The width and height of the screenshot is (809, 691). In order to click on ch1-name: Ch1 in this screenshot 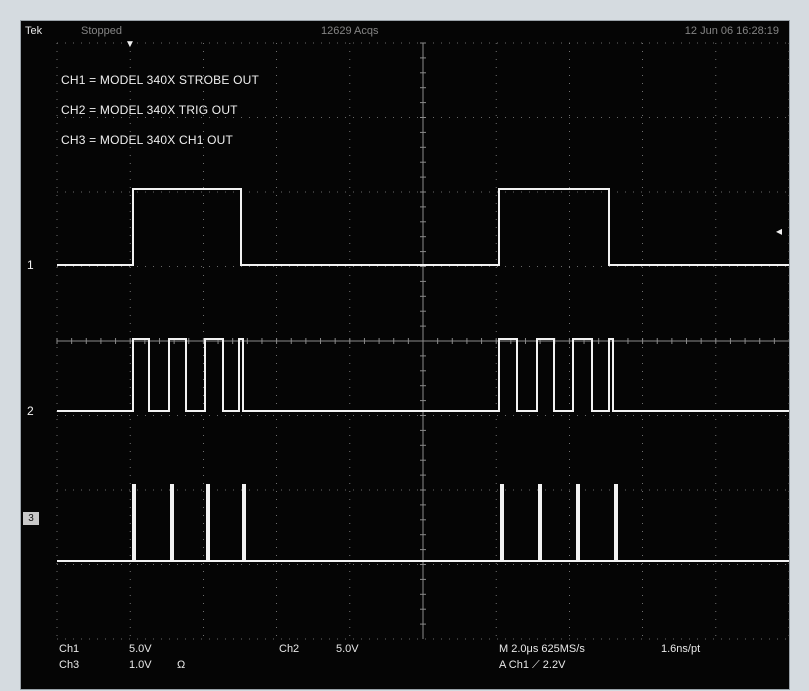, I will do `click(69, 649)`.